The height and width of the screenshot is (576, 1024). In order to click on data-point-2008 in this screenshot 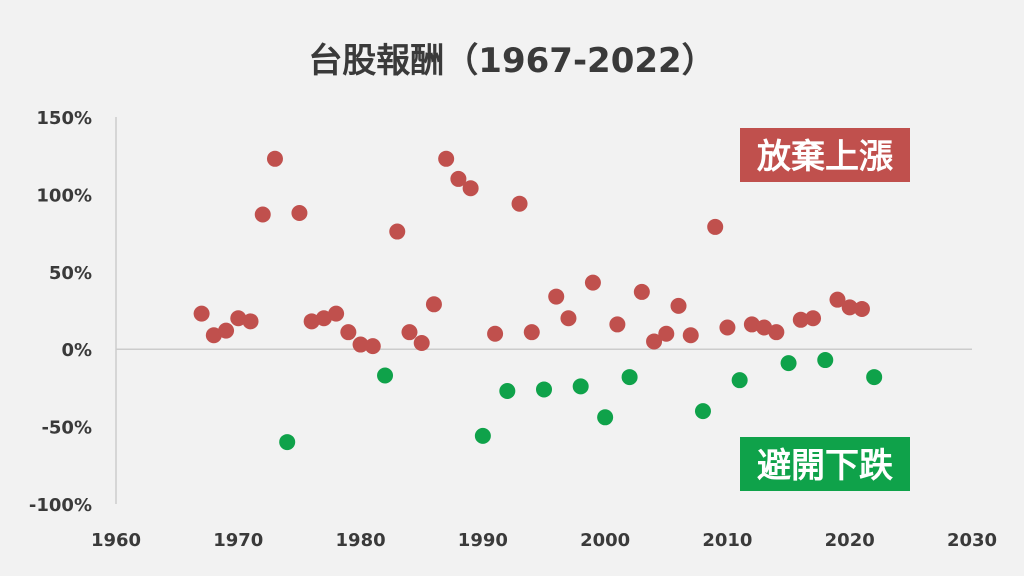, I will do `click(702, 411)`.